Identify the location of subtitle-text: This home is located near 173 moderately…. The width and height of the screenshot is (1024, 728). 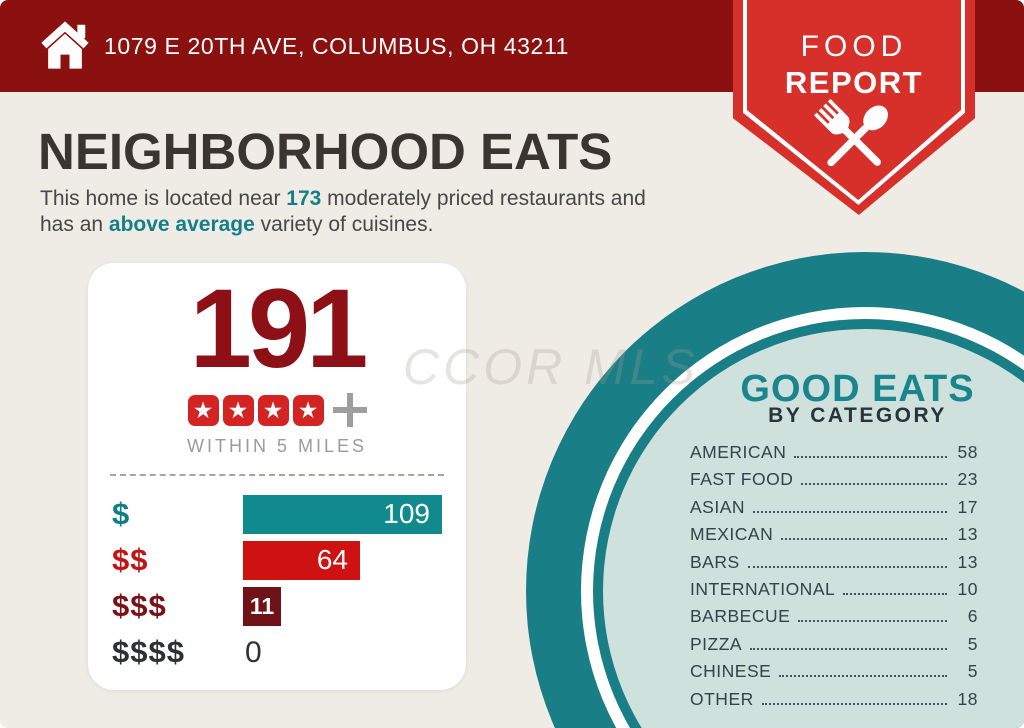
(343, 212).